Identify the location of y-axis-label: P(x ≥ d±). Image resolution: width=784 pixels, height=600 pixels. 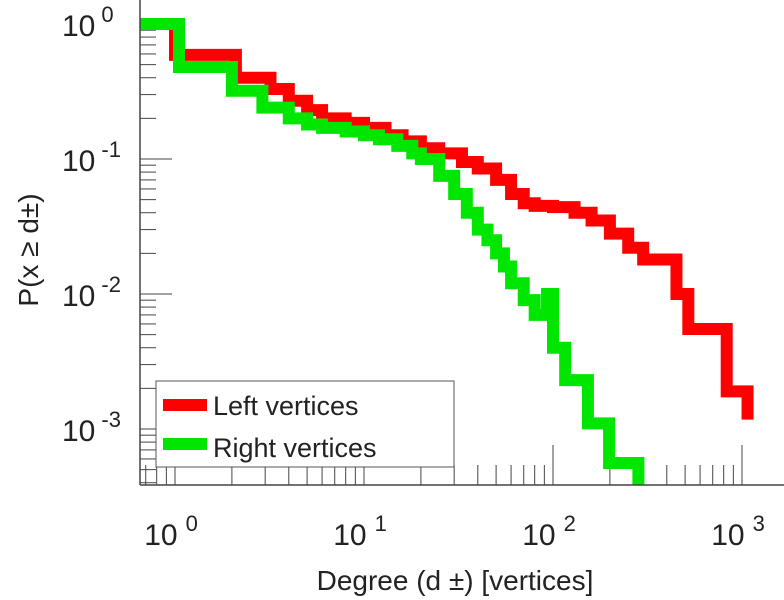
(28, 249).